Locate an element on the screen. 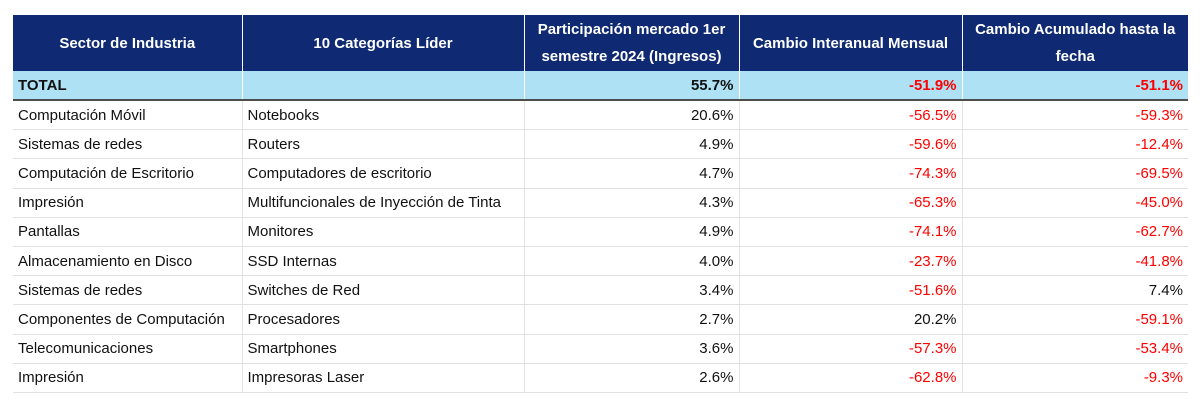  share-cell: 4.0% is located at coordinates (632, 261).